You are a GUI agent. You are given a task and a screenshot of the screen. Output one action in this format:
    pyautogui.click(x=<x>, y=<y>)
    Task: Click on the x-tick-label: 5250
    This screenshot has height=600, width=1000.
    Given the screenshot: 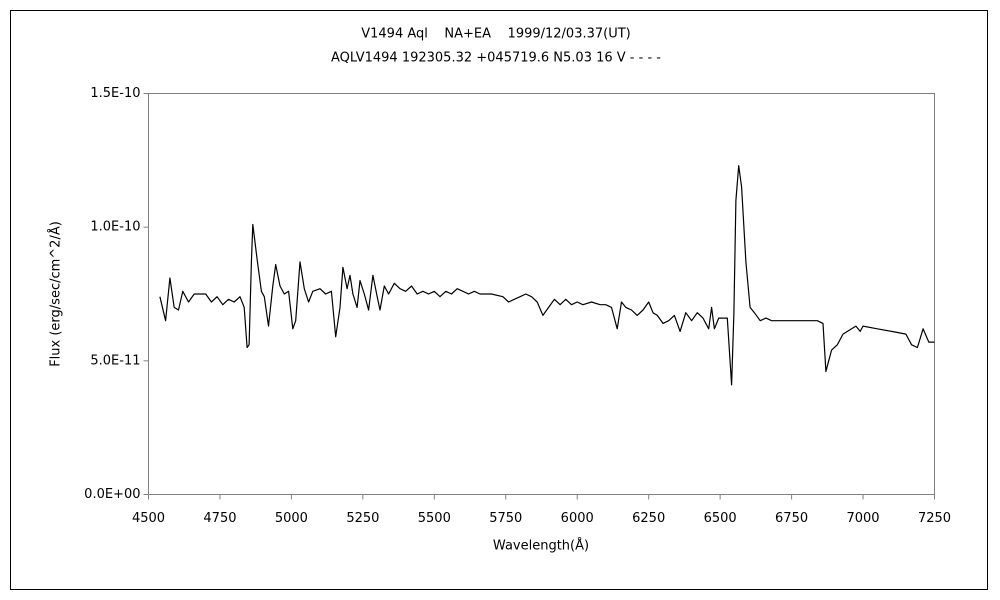 What is the action you would take?
    pyautogui.click(x=362, y=518)
    